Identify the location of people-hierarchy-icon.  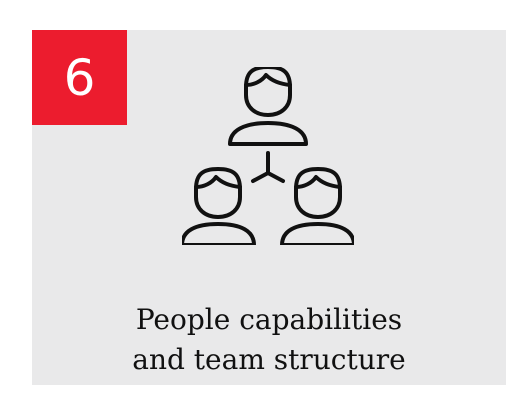
(268, 156).